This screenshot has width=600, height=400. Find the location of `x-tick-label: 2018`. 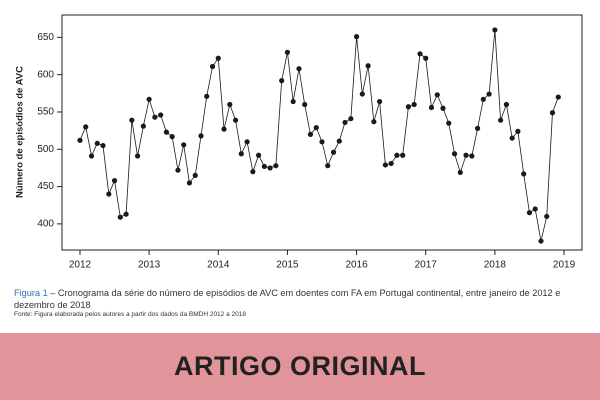

x-tick-label: 2018 is located at coordinates (495, 265).